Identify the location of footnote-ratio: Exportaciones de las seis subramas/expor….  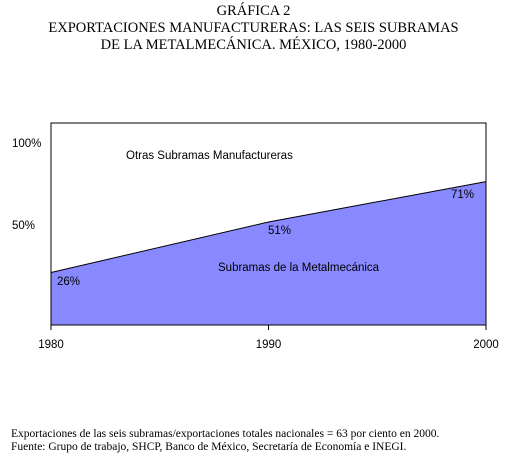
(225, 434).